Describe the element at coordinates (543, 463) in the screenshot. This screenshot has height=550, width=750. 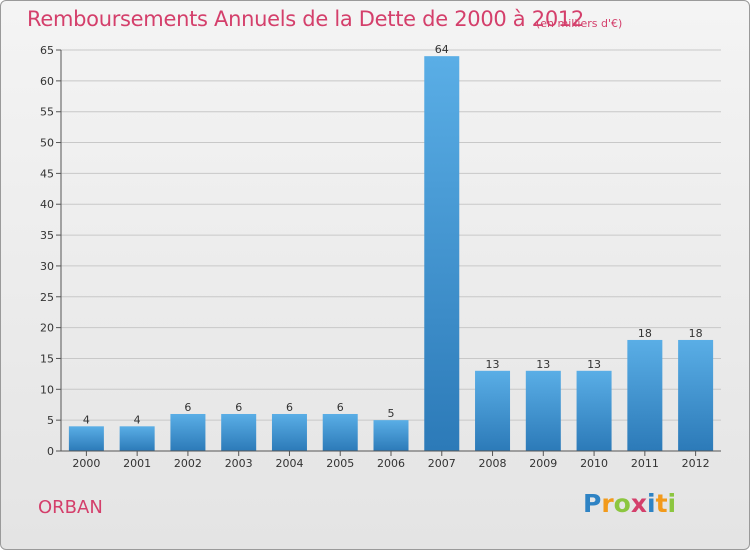
I see `x-tick-label: 2009` at that location.